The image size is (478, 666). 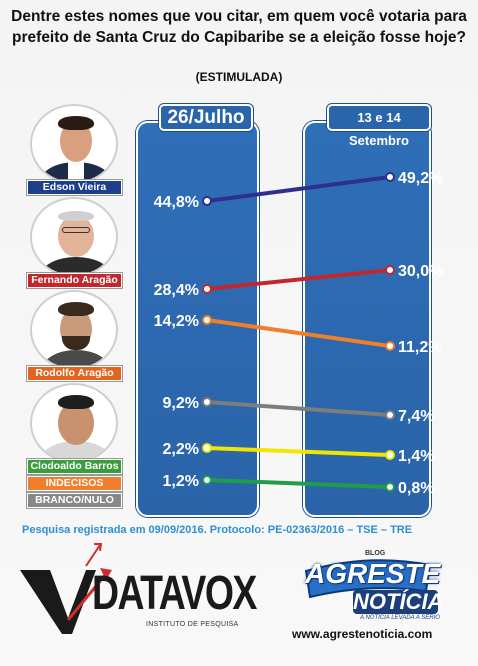 I want to click on candidate-photo-clodoaldo, so click(x=74, y=423).